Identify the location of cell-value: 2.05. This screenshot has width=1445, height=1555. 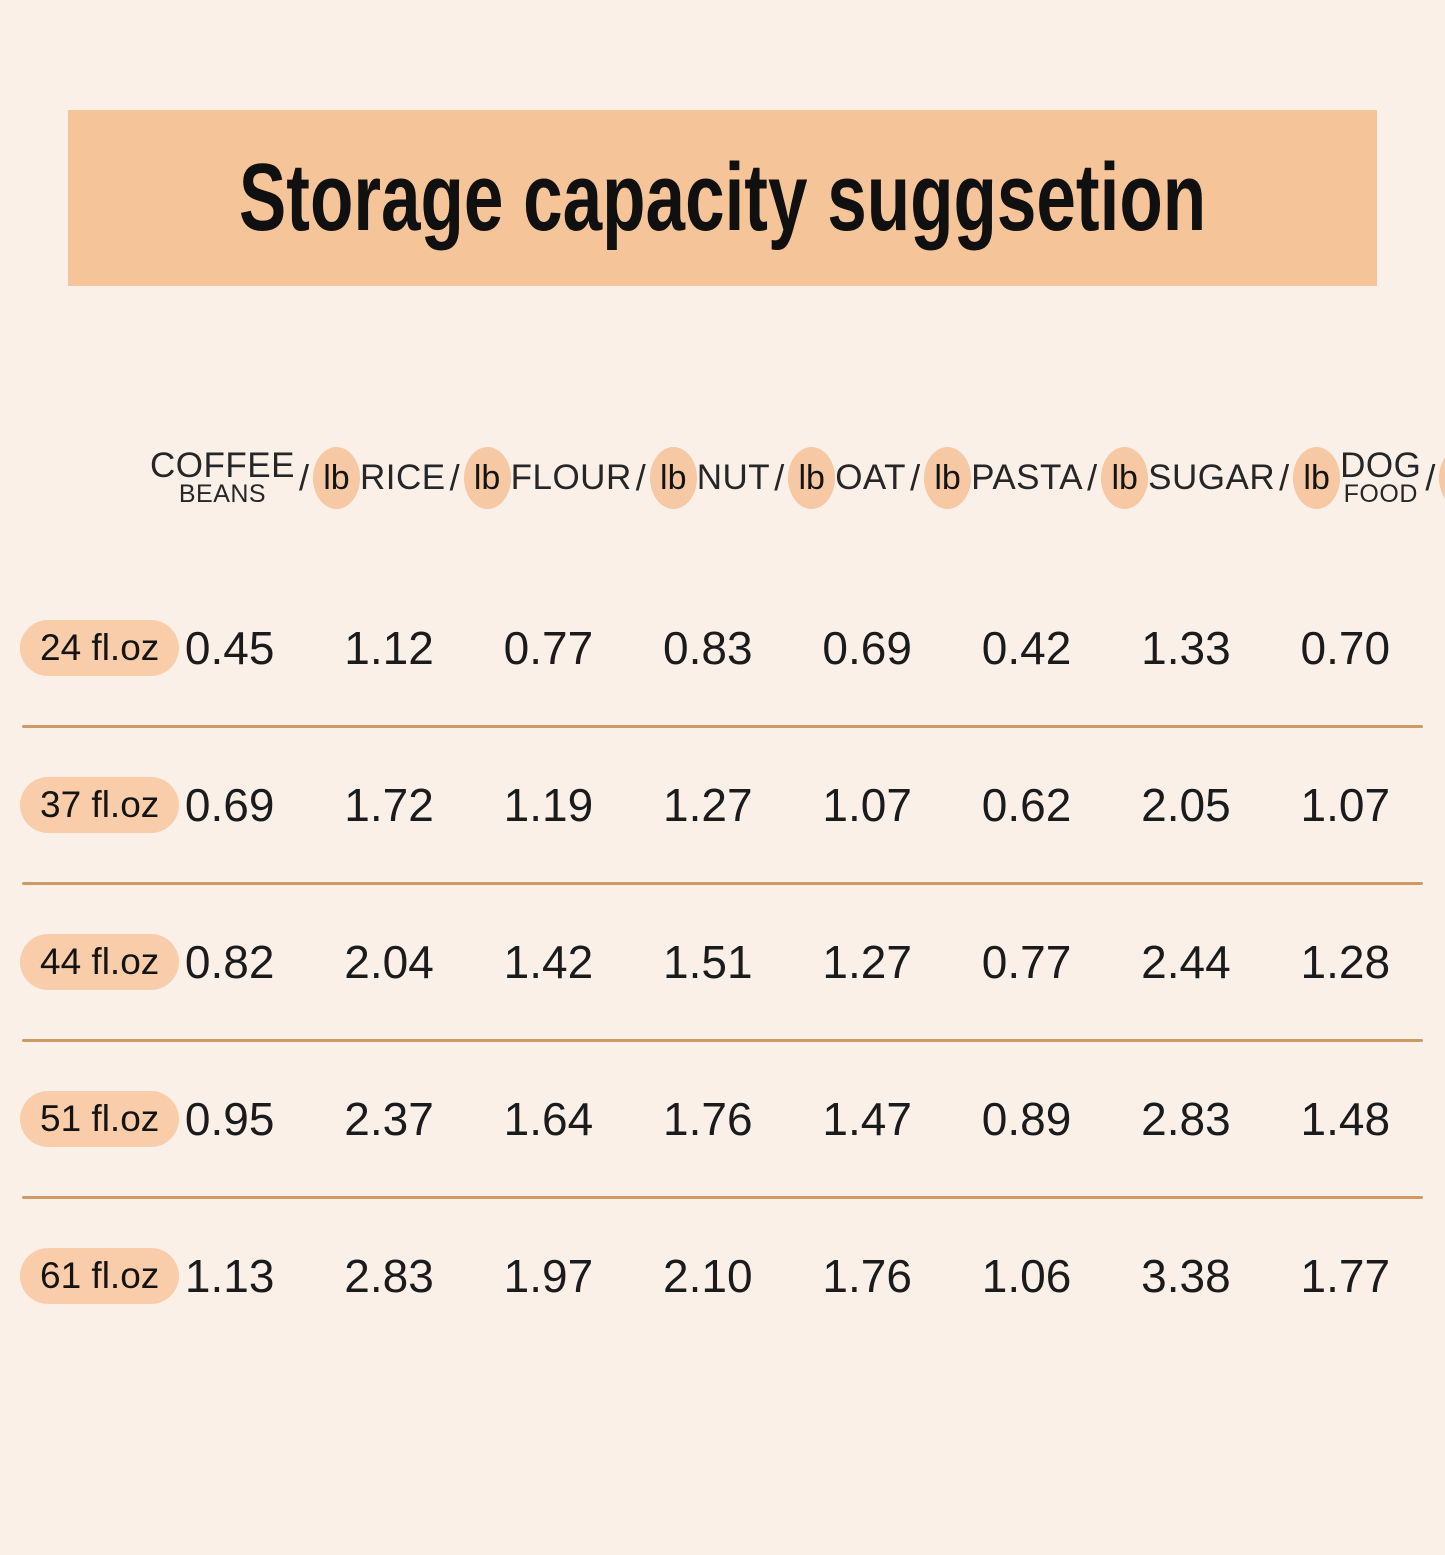
(1186, 805).